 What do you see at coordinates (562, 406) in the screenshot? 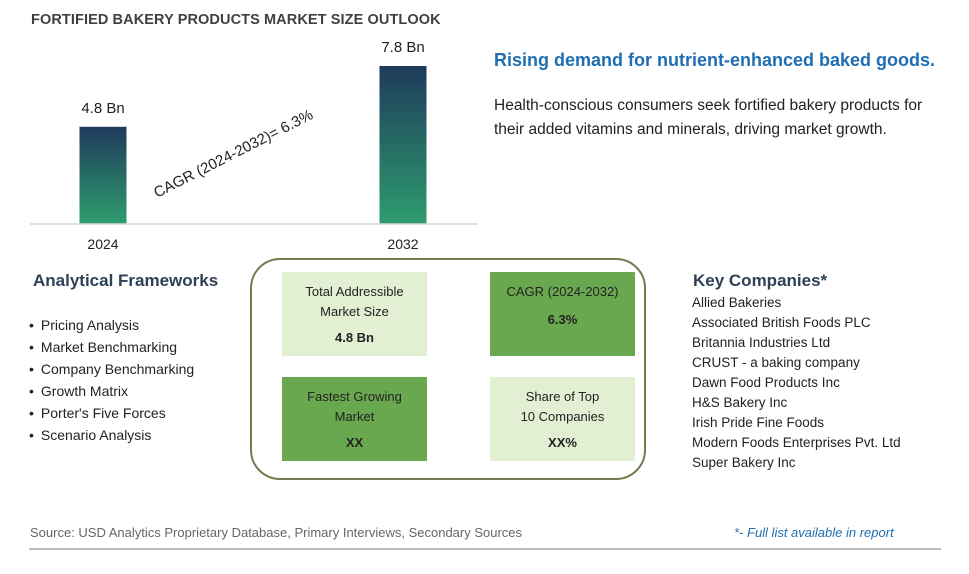
I see `tile-label: Share of Top 10 Companies` at bounding box center [562, 406].